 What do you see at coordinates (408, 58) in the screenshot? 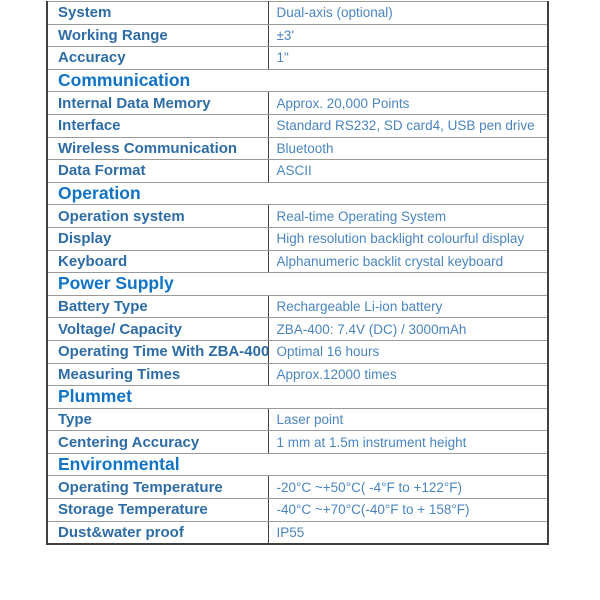
I see `spec-value: 1"` at bounding box center [408, 58].